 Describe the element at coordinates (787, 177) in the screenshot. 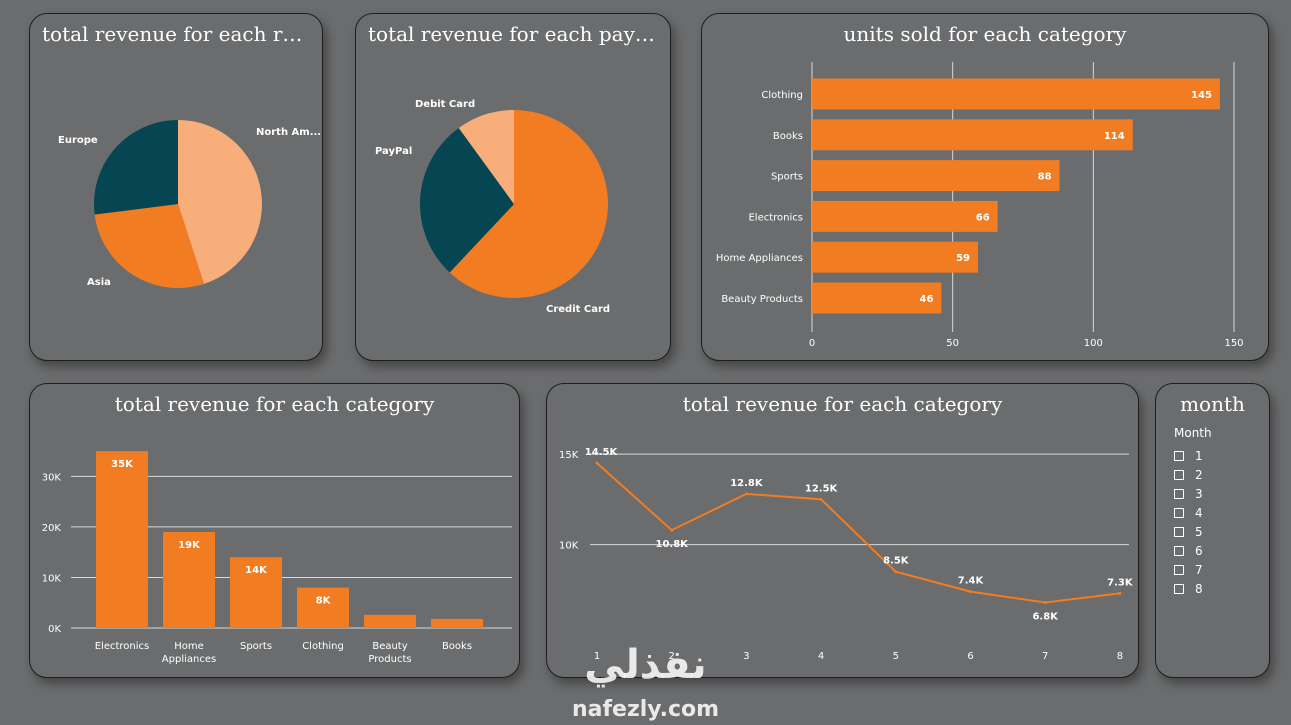

I see `units-category-label: Sports` at that location.